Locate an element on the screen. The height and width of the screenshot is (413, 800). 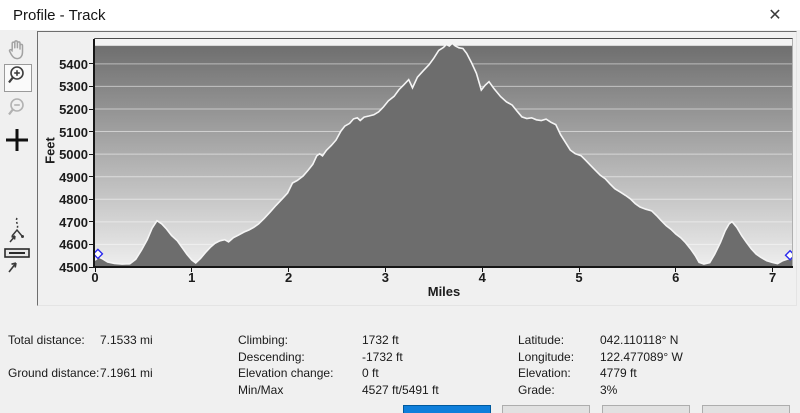
y-axis-line is located at coordinates (94, 153).